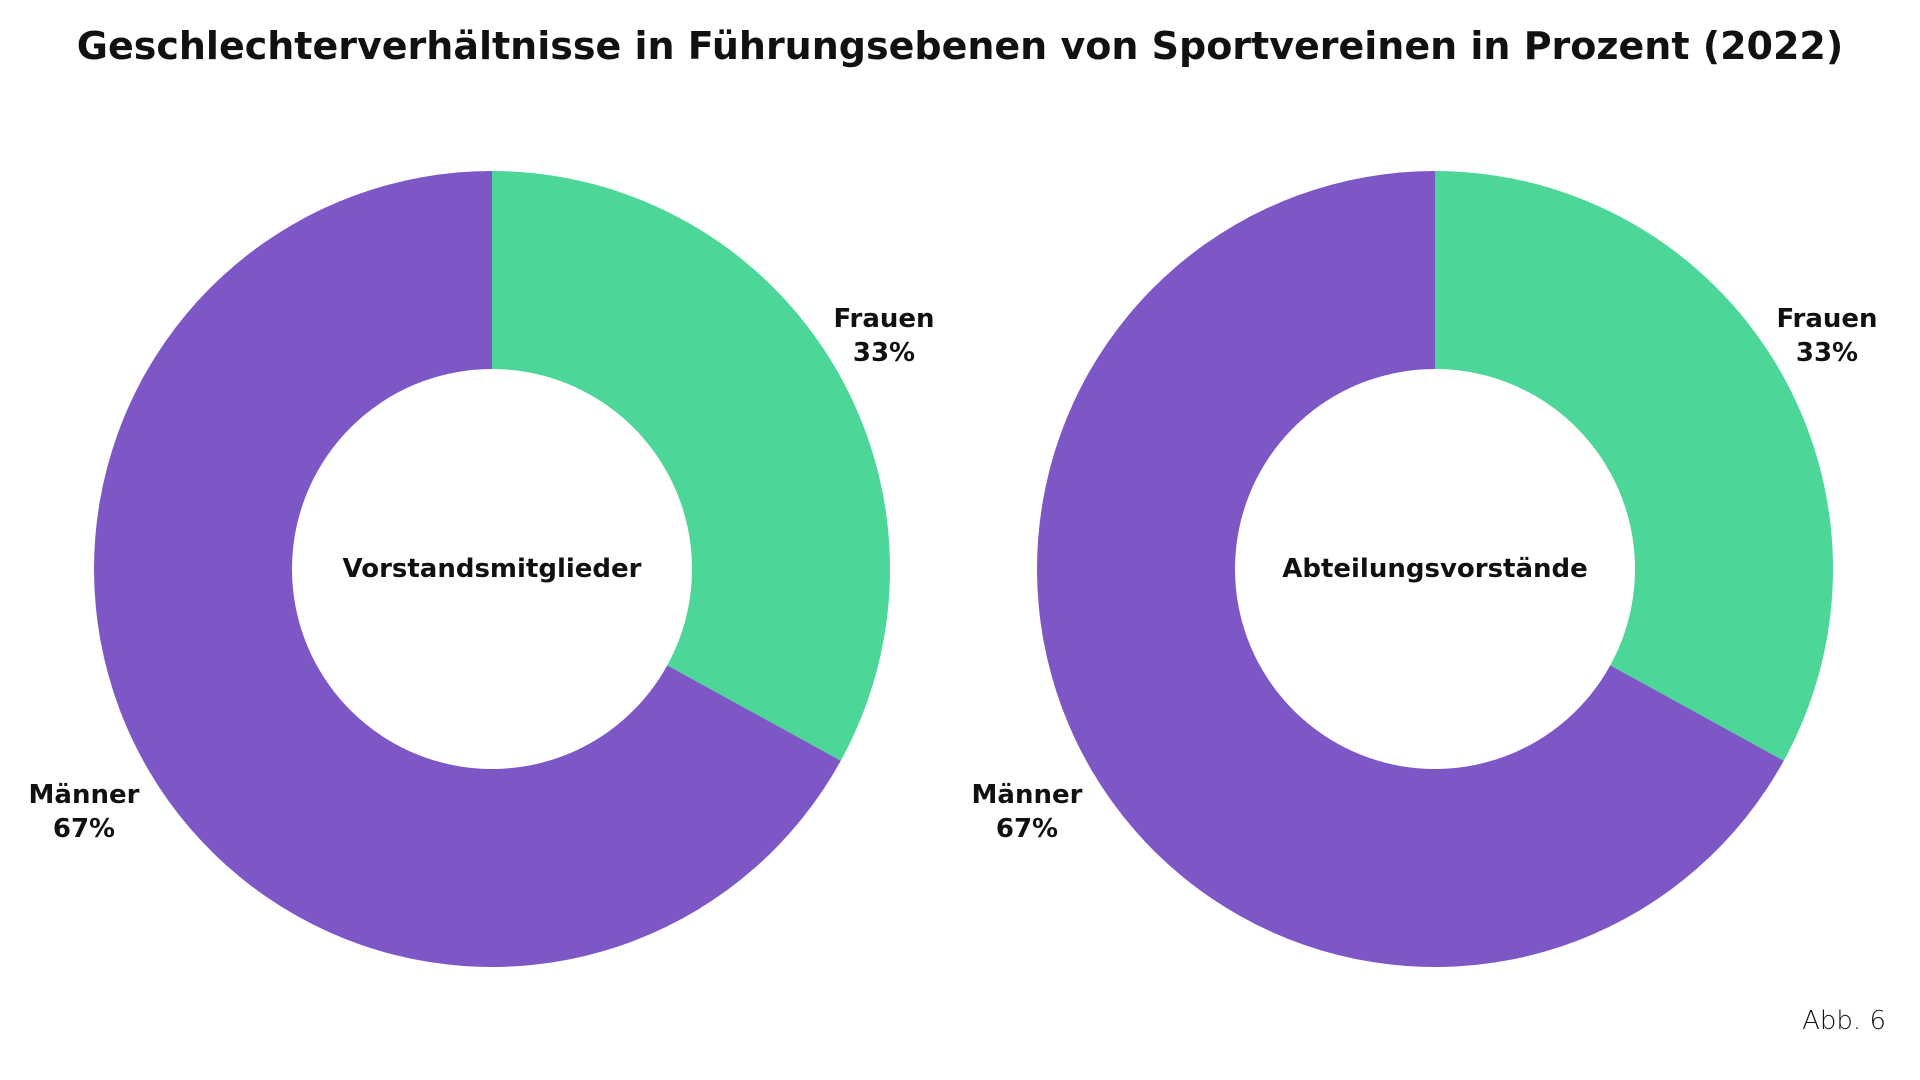 The height and width of the screenshot is (1080, 1920). Describe the element at coordinates (883, 336) in the screenshot. I see `slice-label-frauen-1: Frauen 33%` at that location.